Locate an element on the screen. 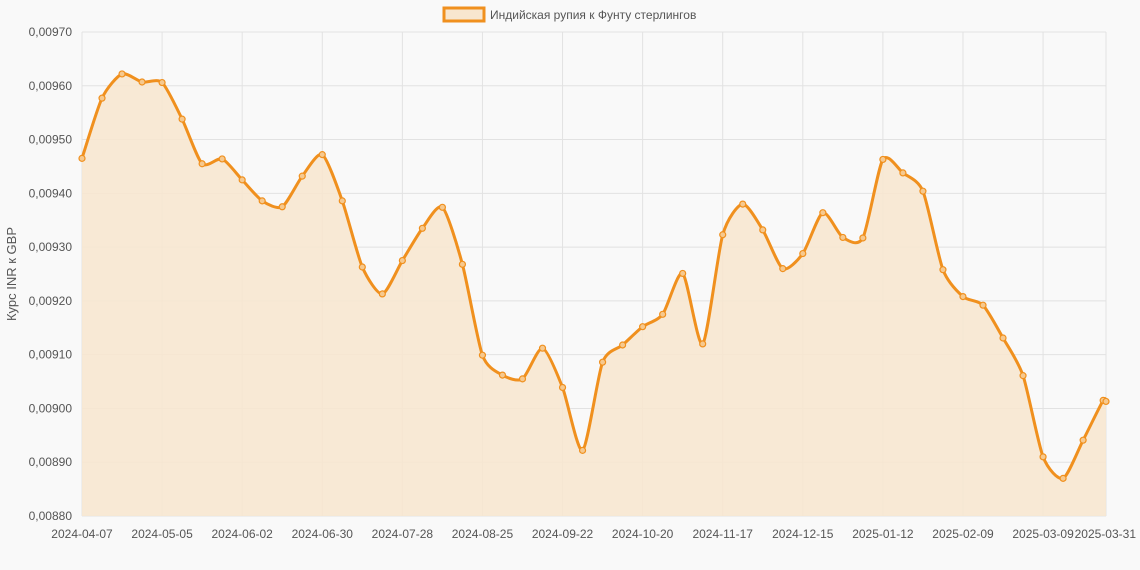  x-tick-label: 2024-09-22 is located at coordinates (563, 534).